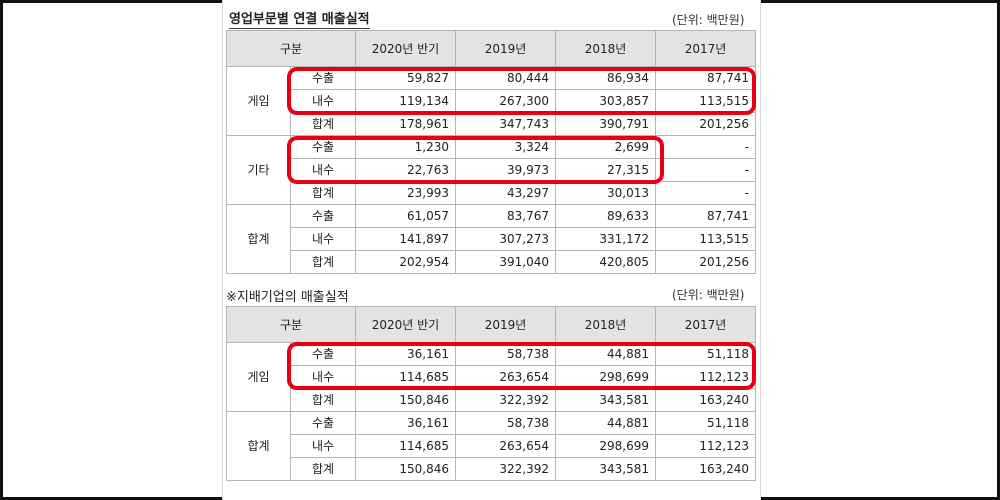  I want to click on cell: 36,161, so click(405, 423).